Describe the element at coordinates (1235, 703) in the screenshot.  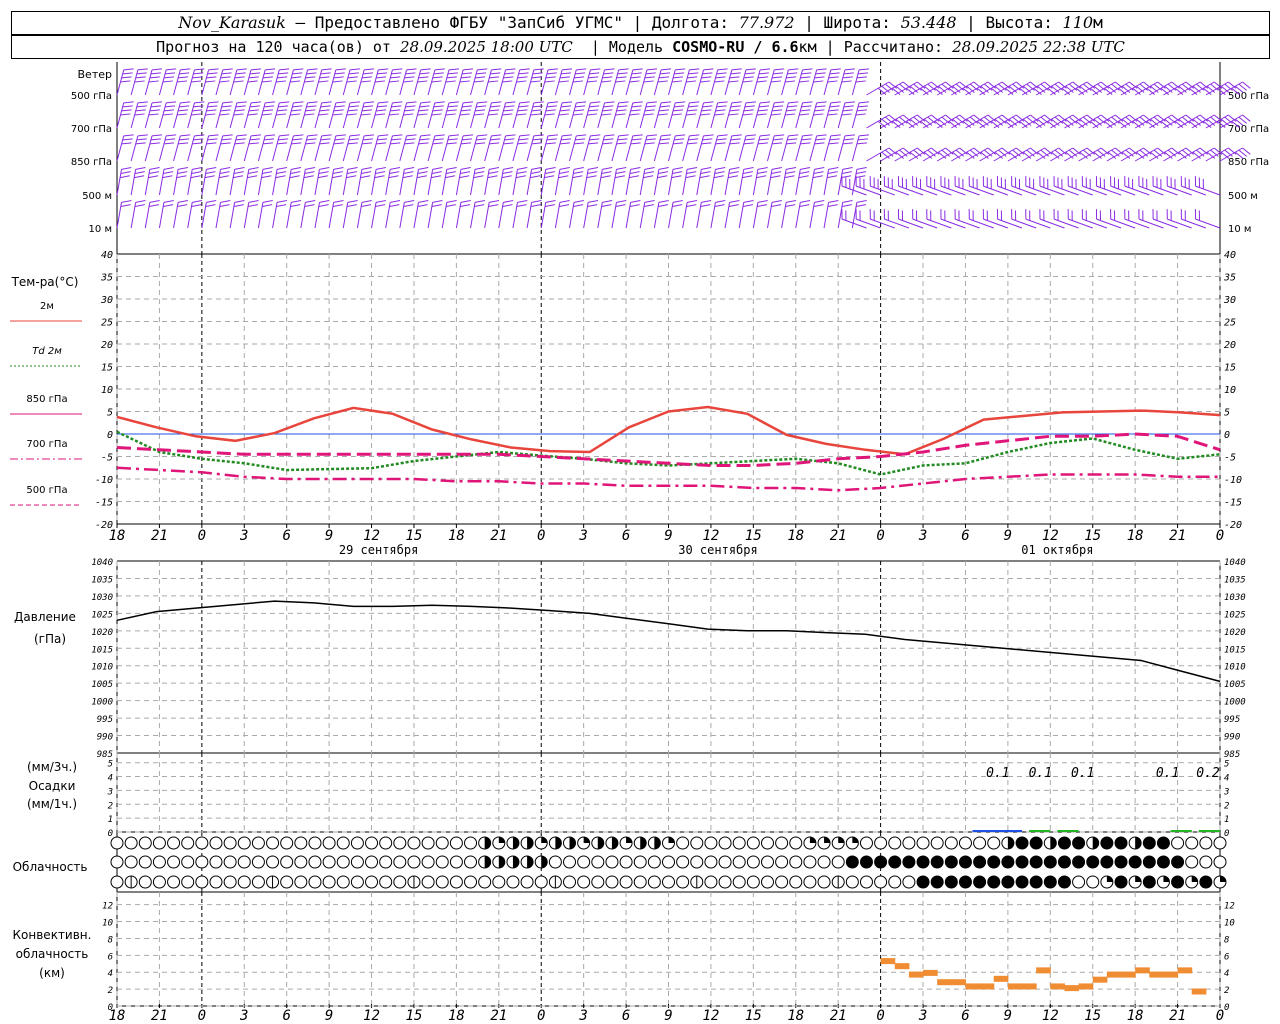
I see `pressure-tick-label-right: 1000` at that location.